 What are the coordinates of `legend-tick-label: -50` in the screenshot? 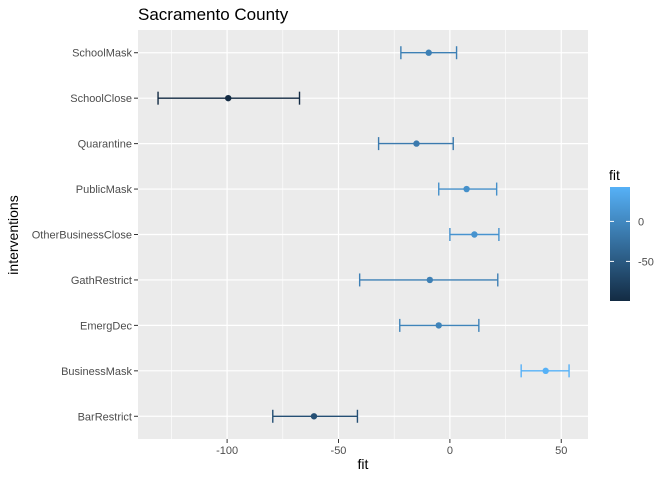 It's located at (646, 262).